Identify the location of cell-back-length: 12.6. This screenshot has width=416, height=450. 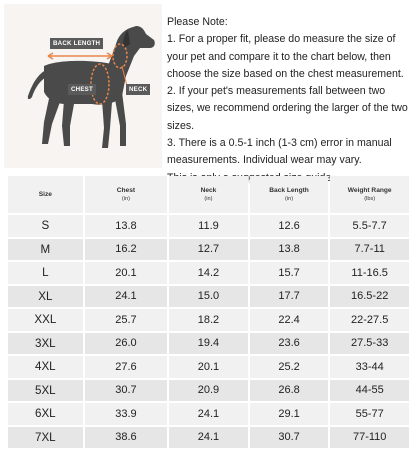
(289, 226).